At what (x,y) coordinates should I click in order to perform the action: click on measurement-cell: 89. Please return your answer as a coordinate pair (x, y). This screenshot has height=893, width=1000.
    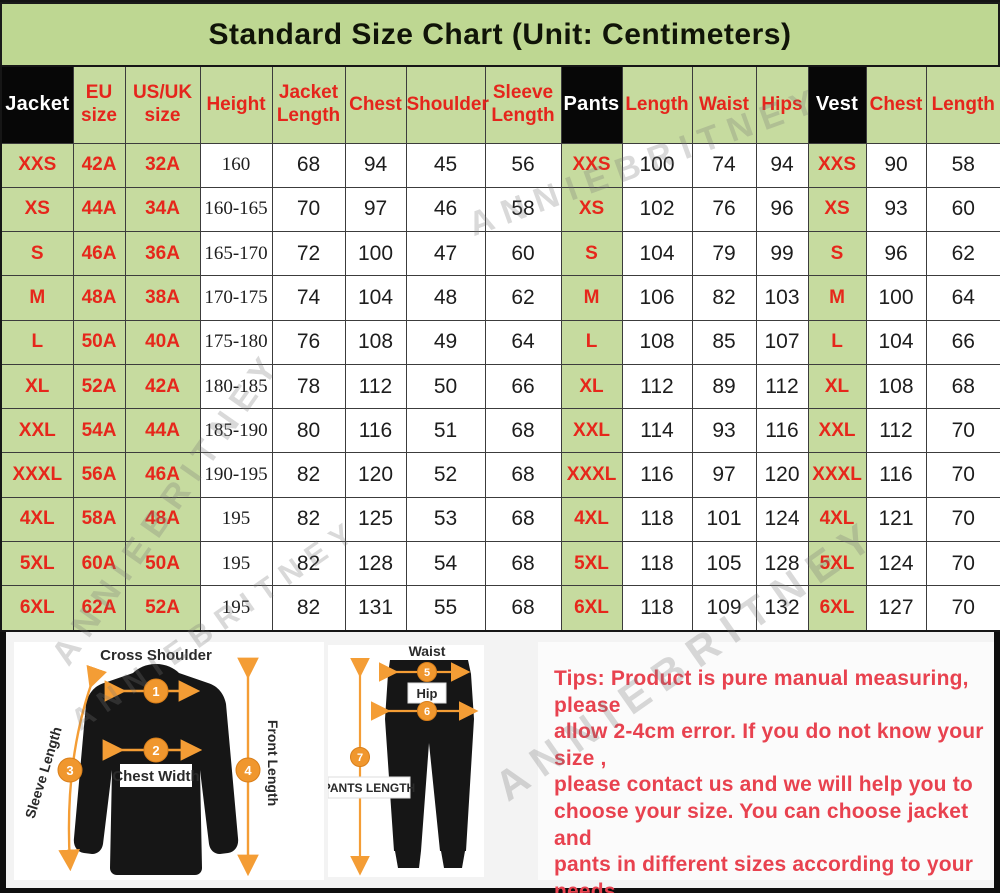
    Looking at the image, I should click on (724, 386).